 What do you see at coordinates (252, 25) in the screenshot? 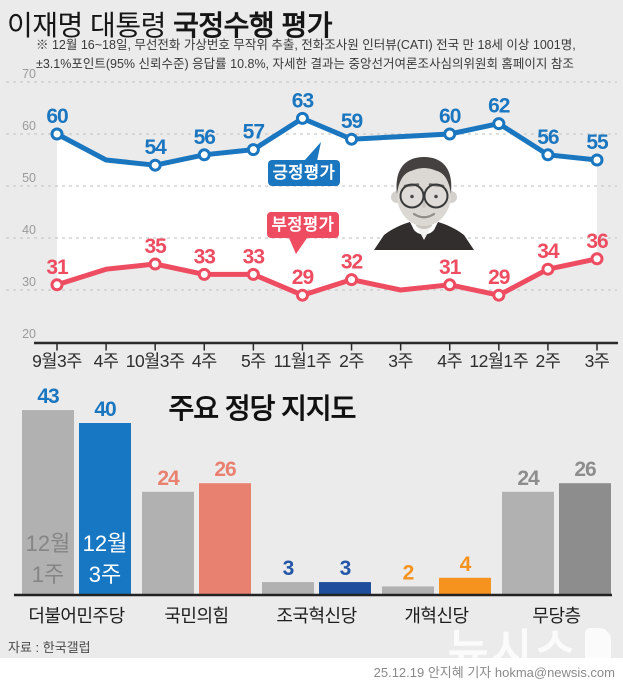
I see `page-title-bold: 국정수행 평가` at bounding box center [252, 25].